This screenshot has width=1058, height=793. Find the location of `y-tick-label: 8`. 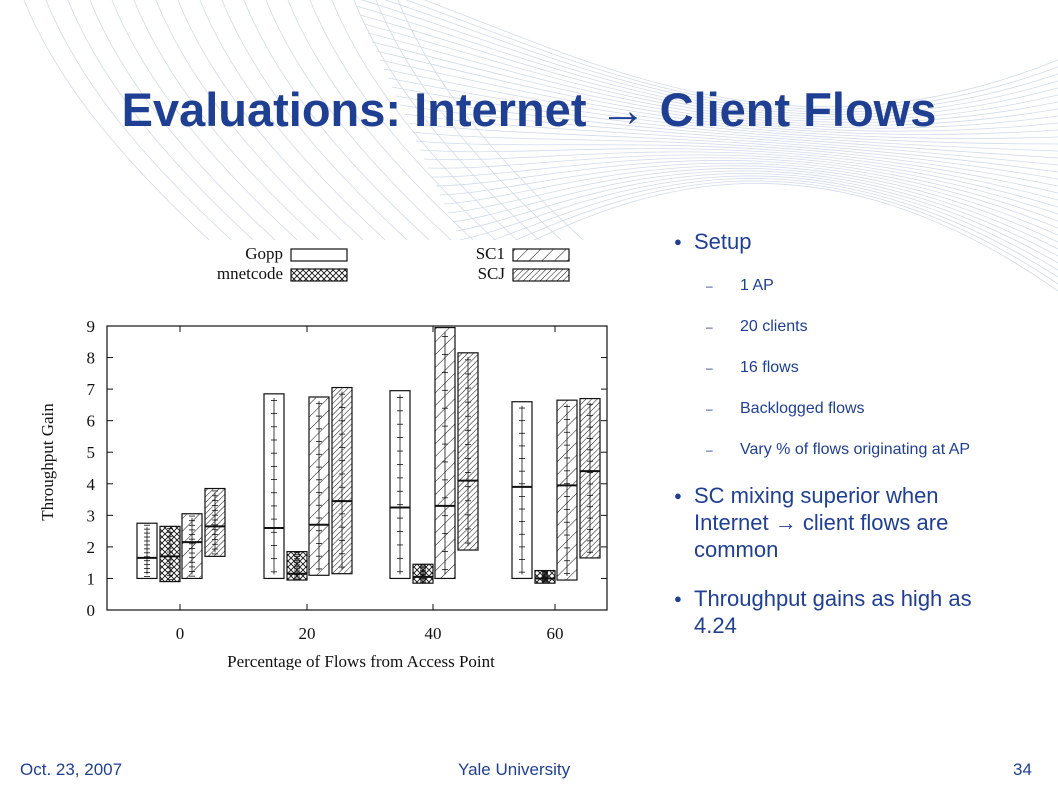

y-tick-label: 8 is located at coordinates (91, 358).